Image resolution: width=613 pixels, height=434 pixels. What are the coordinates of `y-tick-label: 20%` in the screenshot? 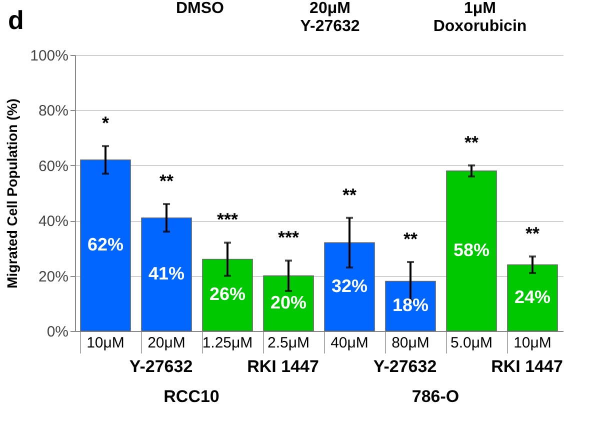 It's located at (53, 277).